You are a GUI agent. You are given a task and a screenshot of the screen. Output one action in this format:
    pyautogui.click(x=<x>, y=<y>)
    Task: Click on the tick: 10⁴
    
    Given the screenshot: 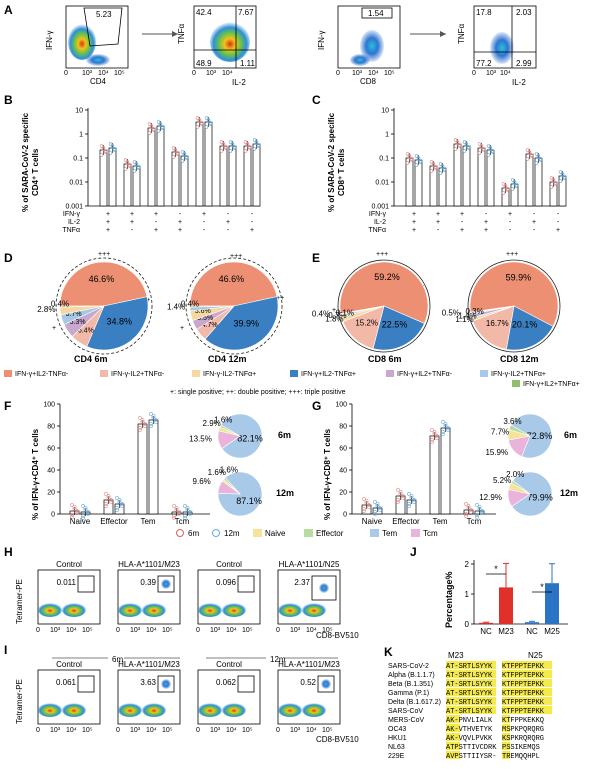 What is the action you would take?
    pyautogui.click(x=373, y=73)
    